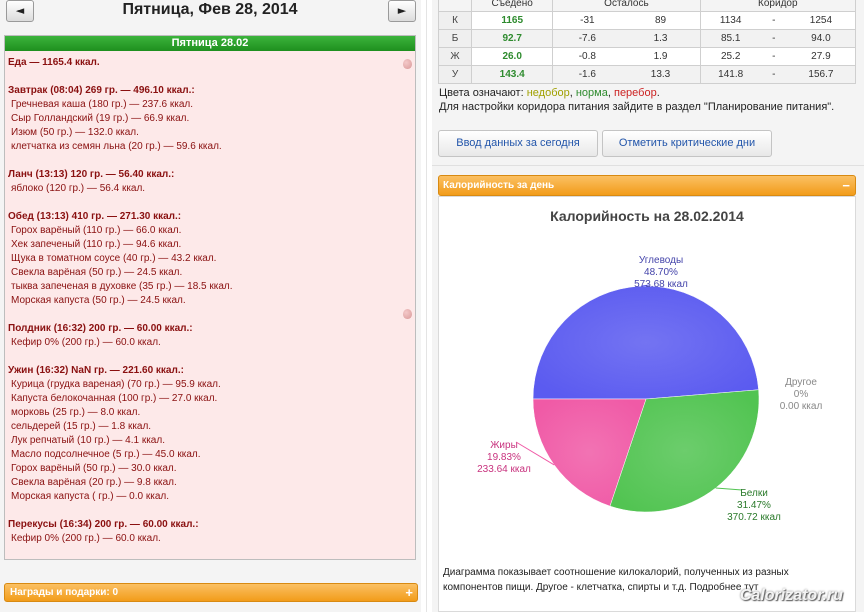 This screenshot has width=864, height=612. I want to click on legend-prefix: Цвета означают:, so click(483, 93).